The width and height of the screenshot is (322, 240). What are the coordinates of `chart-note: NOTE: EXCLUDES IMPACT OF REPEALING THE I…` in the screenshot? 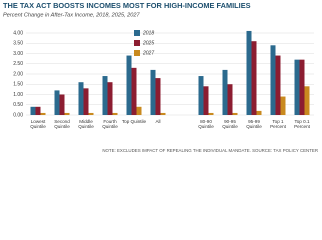 It's located at (210, 150).